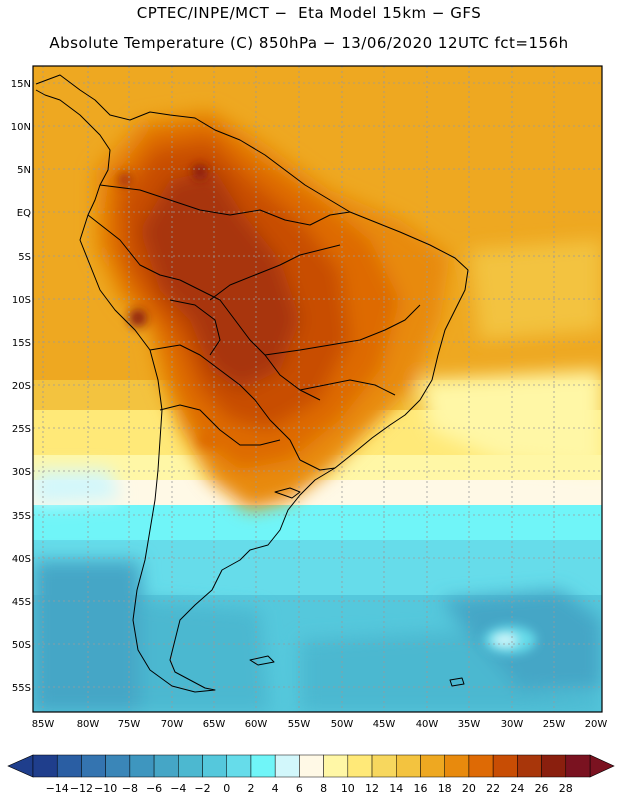 The image size is (618, 800). I want to click on colorbar-left-arrow, so click(20, 766).